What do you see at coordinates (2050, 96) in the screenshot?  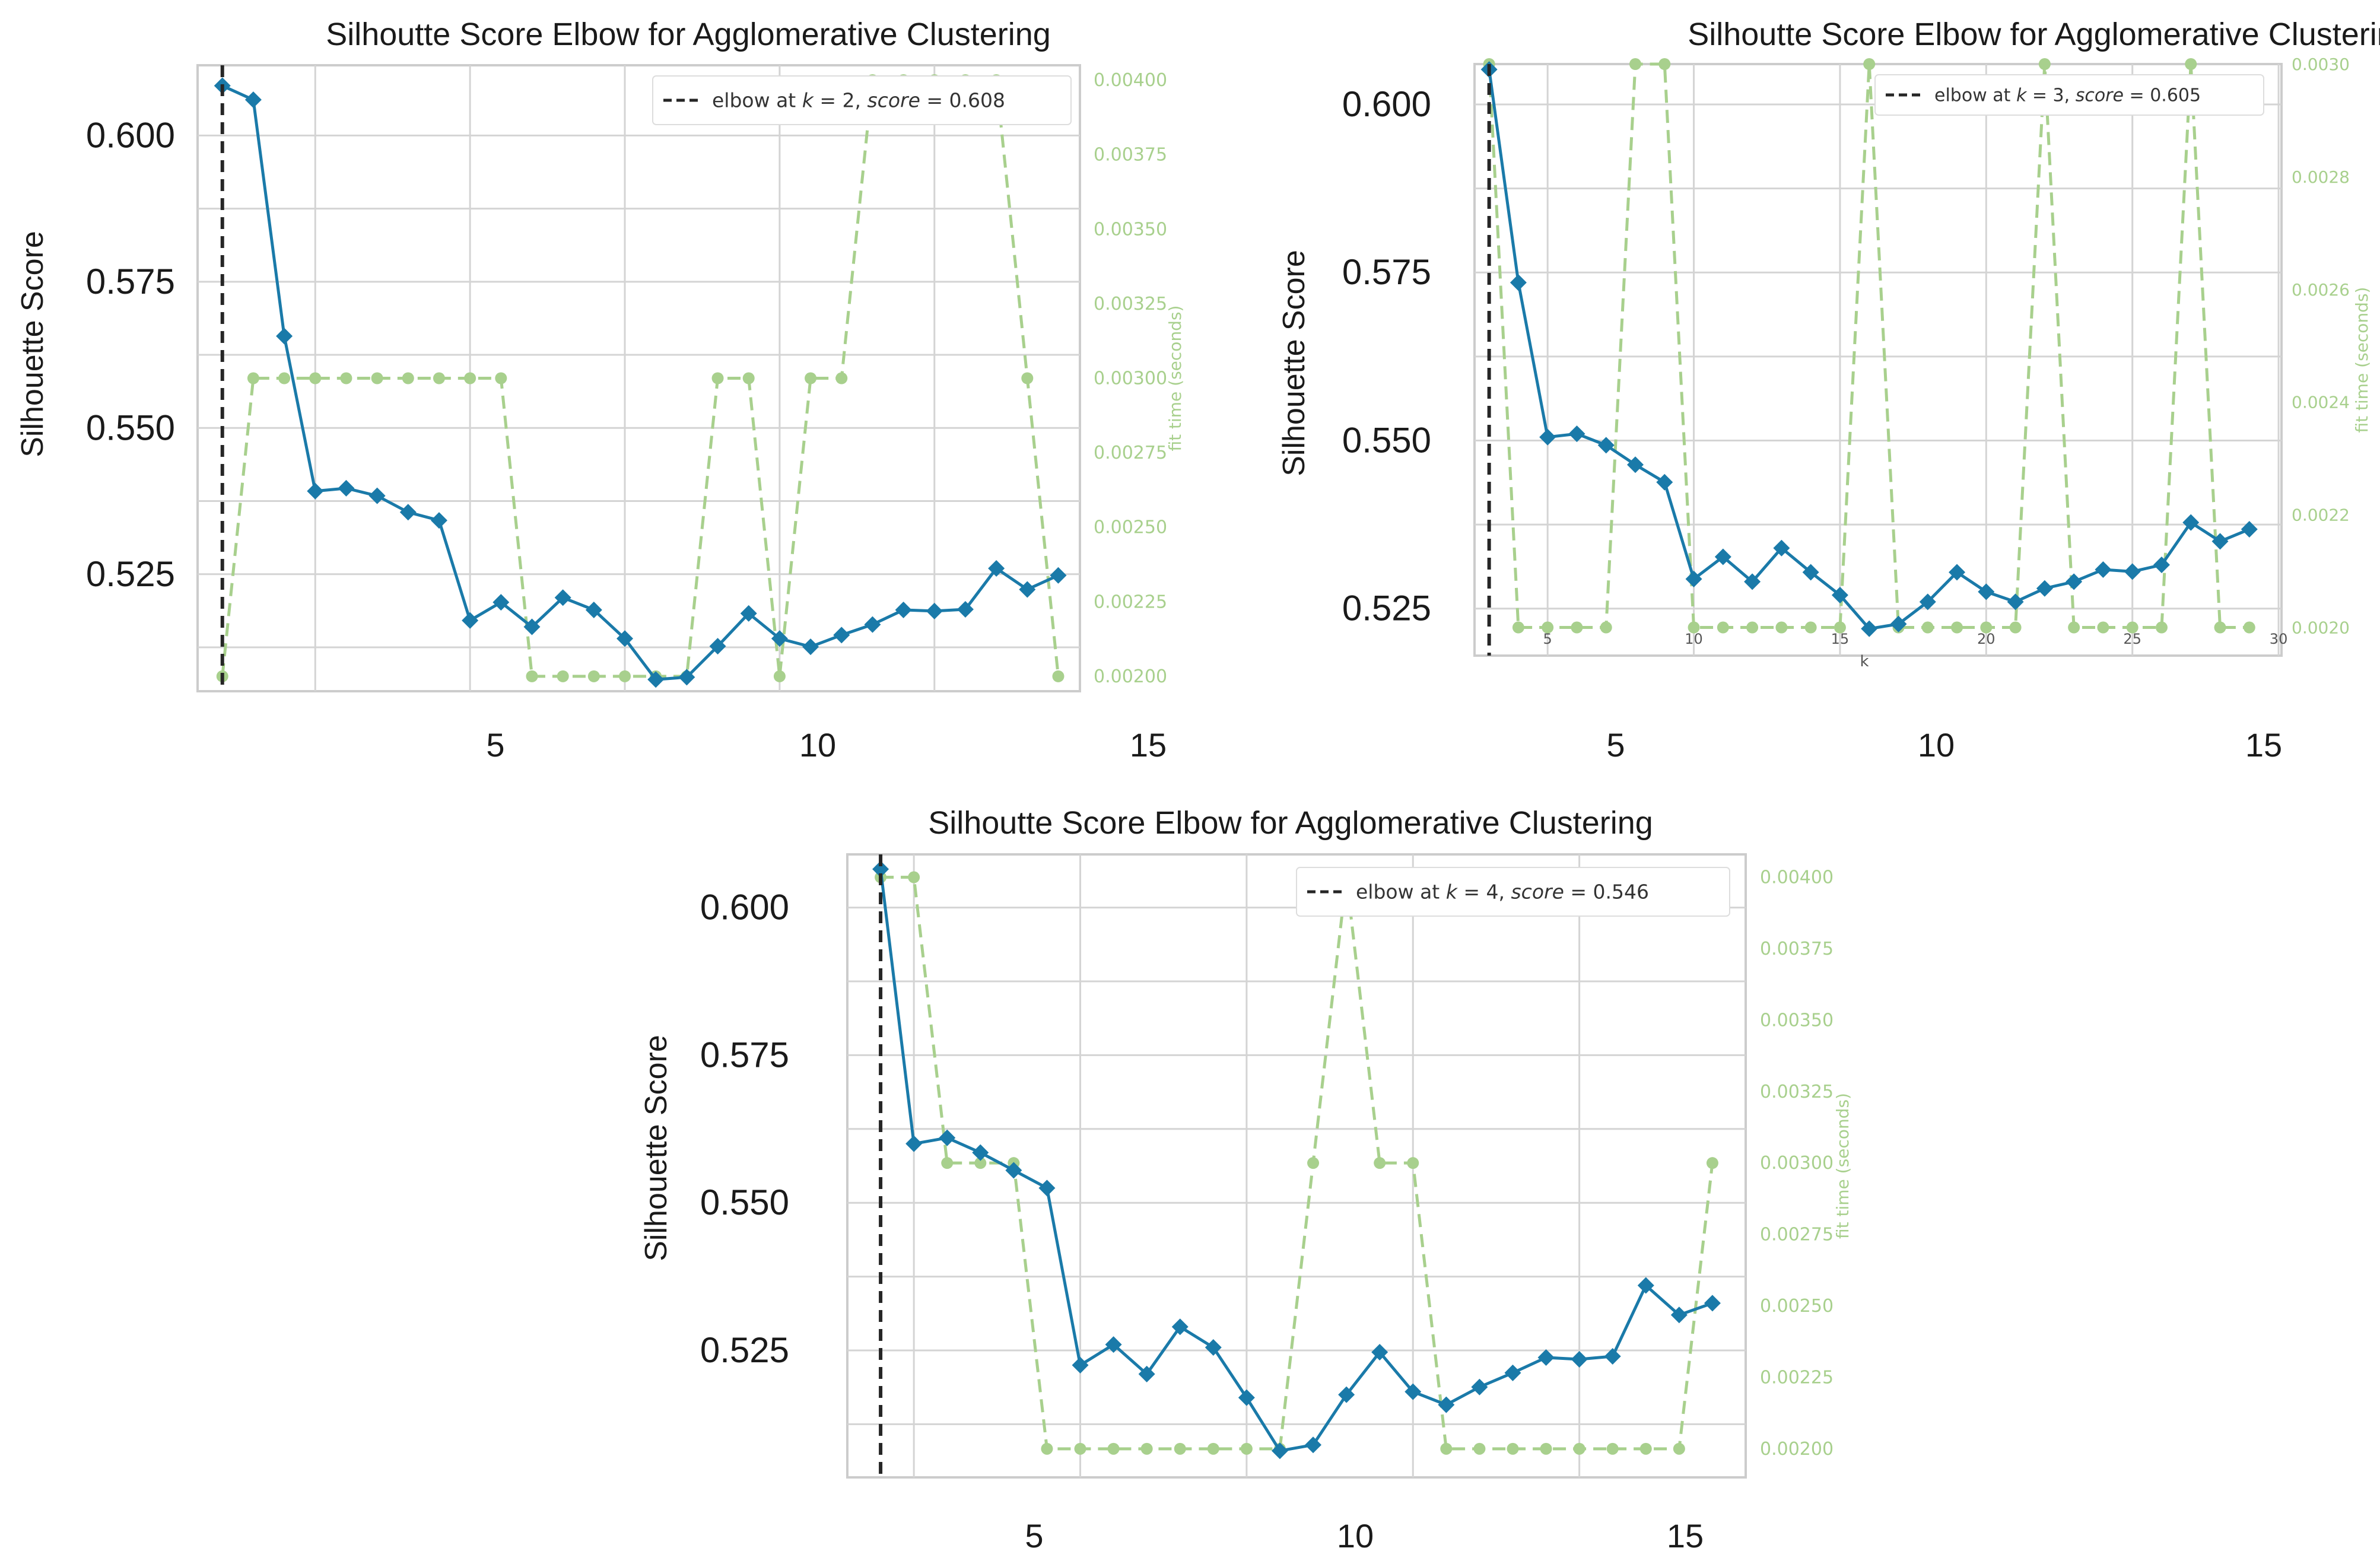 I see `legend-k-value: = 3,` at bounding box center [2050, 96].